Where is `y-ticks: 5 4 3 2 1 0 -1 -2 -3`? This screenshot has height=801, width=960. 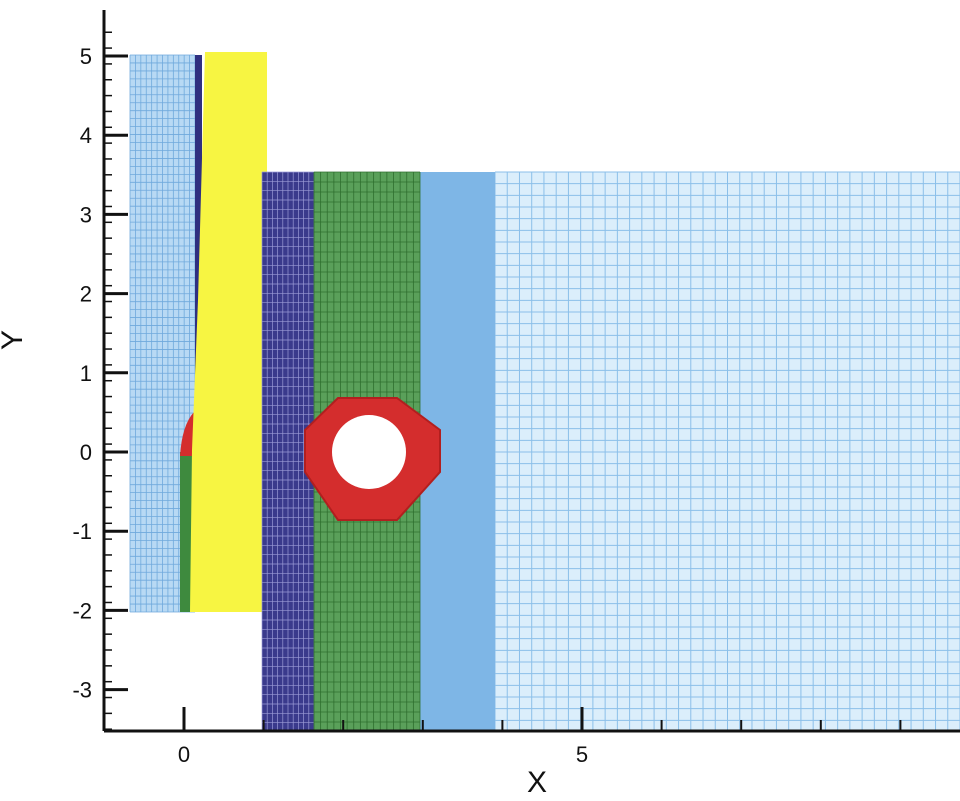
y-ticks: 5 4 3 2 1 0 -1 -2 -3 is located at coordinates (100, 380).